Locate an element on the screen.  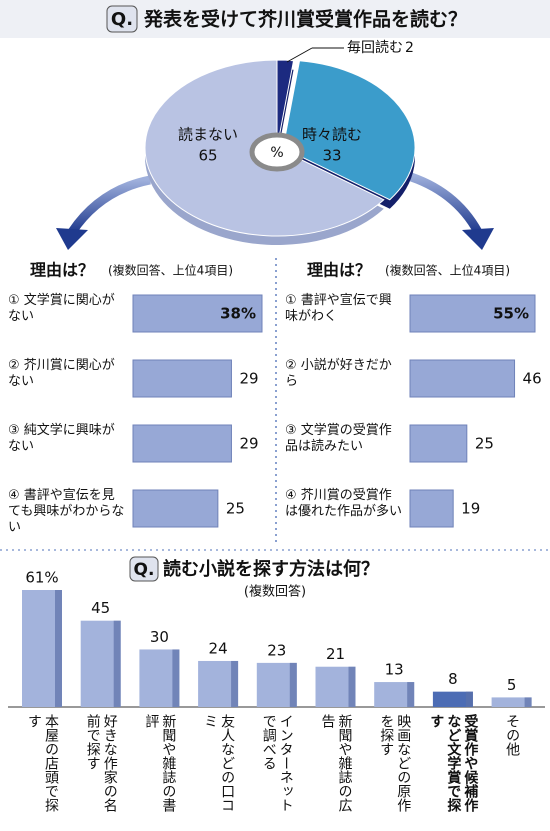
value-label: 46 is located at coordinates (532, 379).